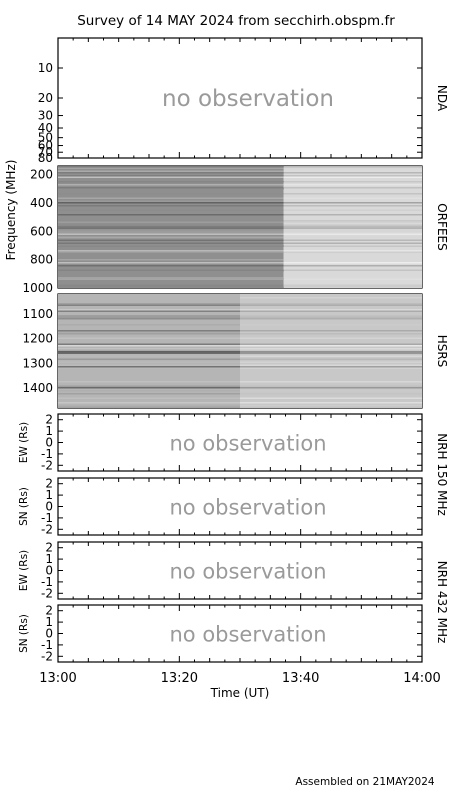  I want to click on x-axis-label: Time (UT), so click(240, 693).